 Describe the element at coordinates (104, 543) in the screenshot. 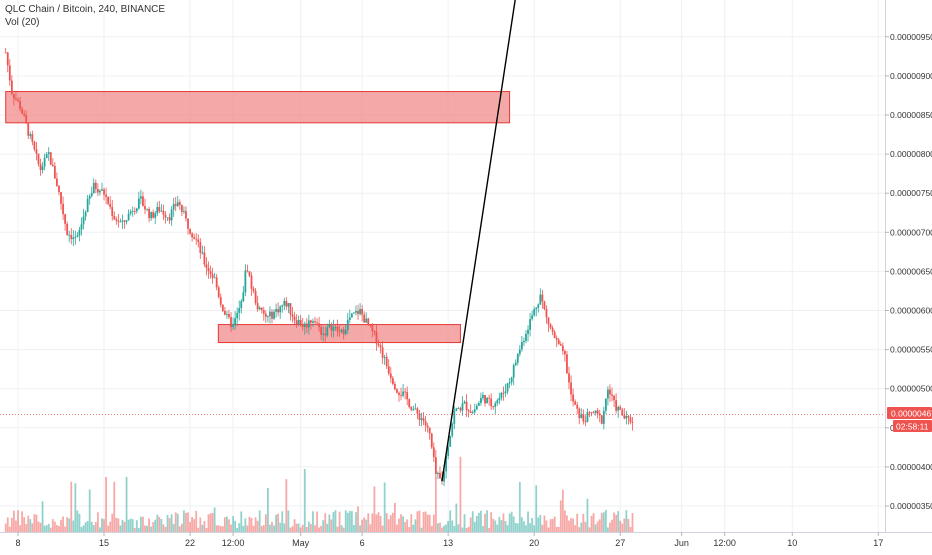

I see `time-tick-label: 15` at that location.